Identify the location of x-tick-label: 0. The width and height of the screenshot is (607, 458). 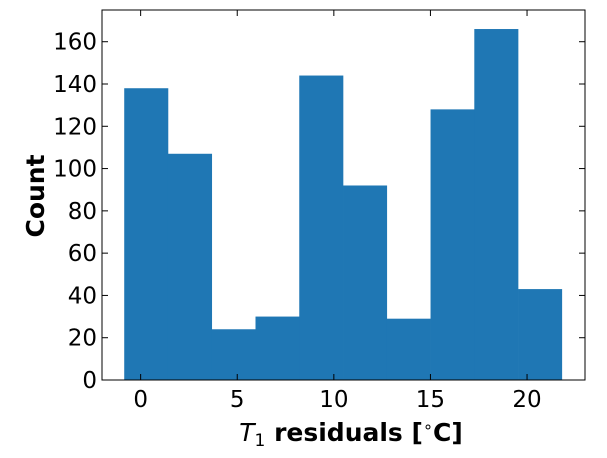
(140, 400).